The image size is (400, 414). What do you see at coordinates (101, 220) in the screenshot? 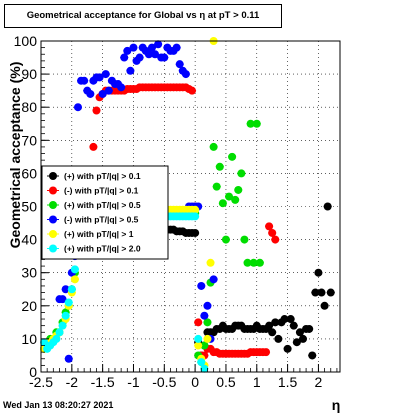
I see `legend-entry: (-) with pT/|q| > 0.5` at bounding box center [101, 220].